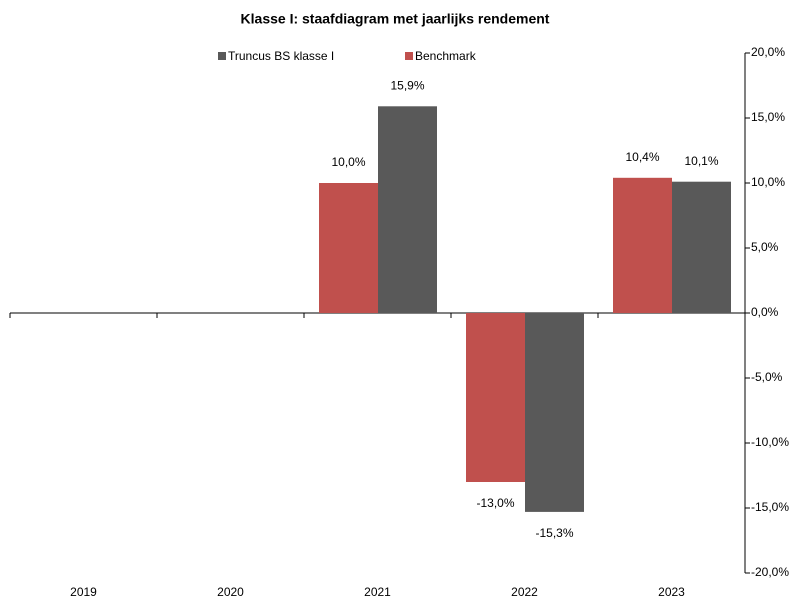 This screenshot has width=806, height=600. I want to click on x-tick-label: 2020, so click(230, 592).